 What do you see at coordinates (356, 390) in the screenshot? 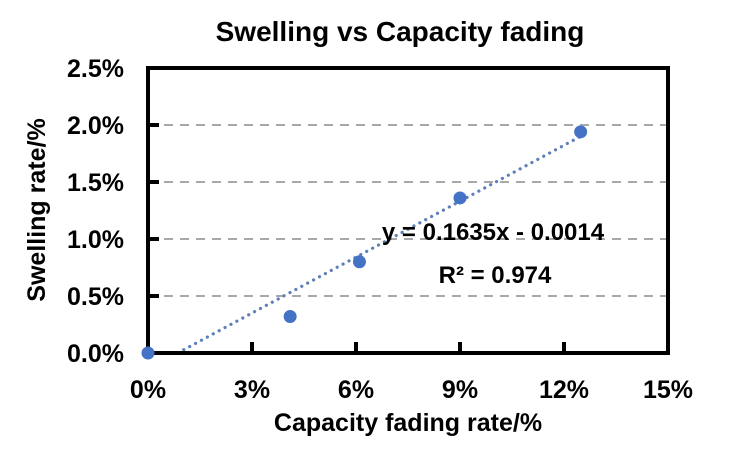
I see `x-tick-label: 6%` at bounding box center [356, 390].